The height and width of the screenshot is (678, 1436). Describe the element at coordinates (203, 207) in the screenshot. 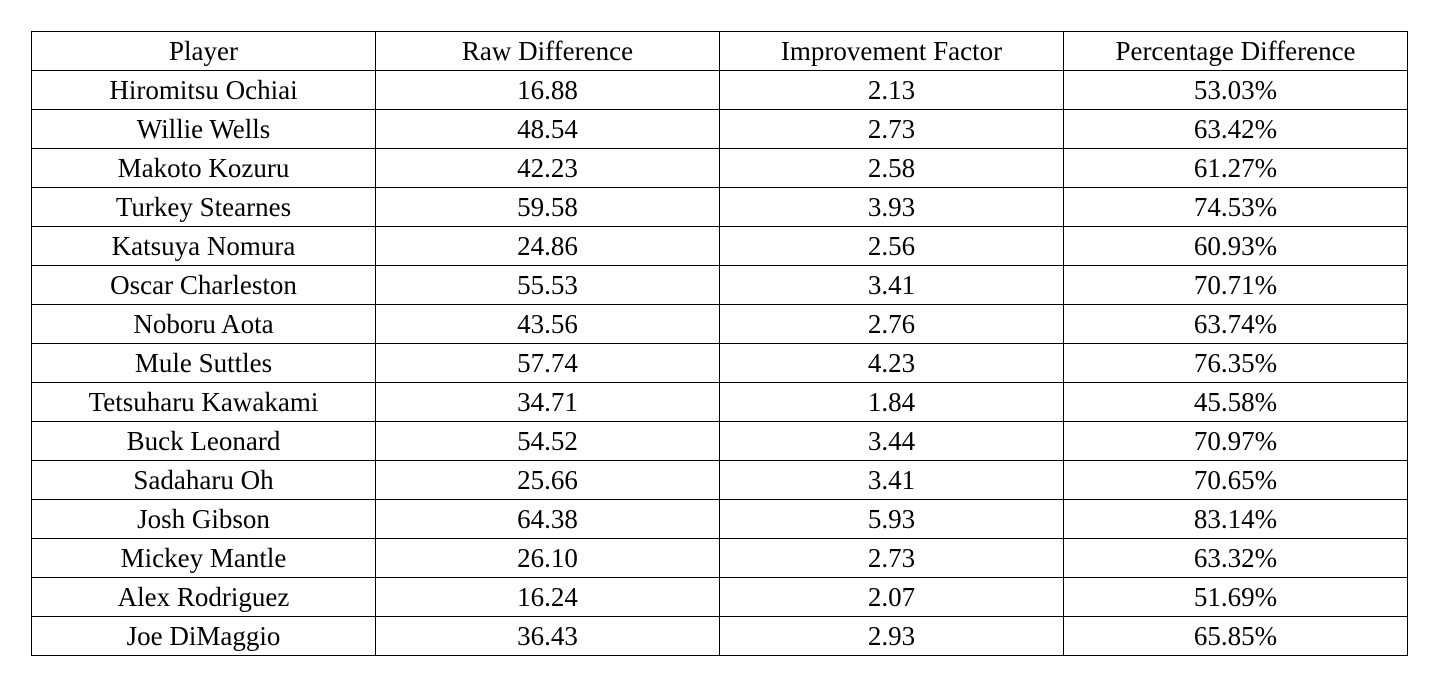

I see `cell-player: Turkey Stearnes` at that location.